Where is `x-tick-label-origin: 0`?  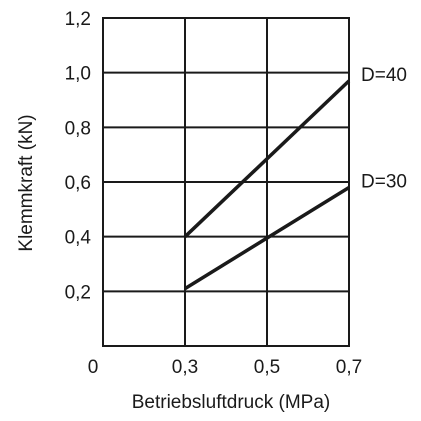
x-tick-label-origin: 0 is located at coordinates (93, 367).